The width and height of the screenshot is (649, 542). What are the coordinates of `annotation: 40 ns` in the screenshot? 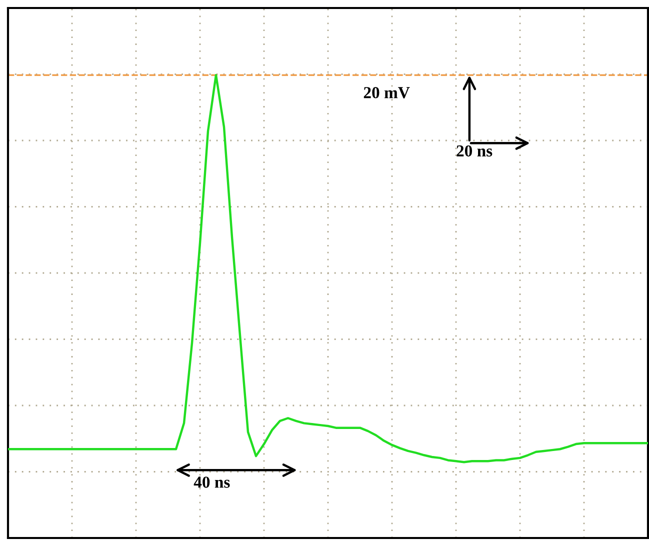 It's located at (212, 482).